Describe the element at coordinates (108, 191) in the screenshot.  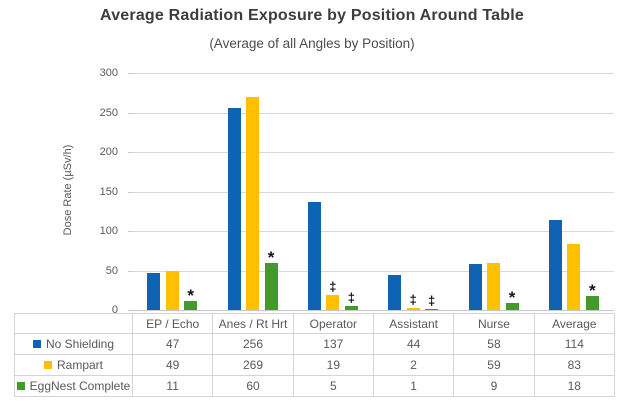
I see `y-tick-label-150: 150` at that location.